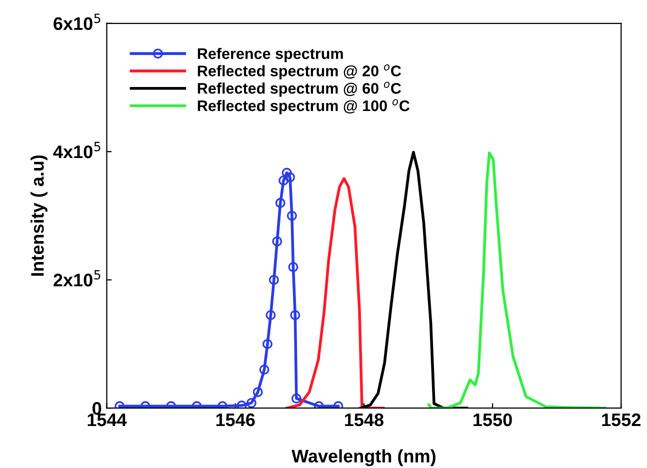 This screenshot has height=468, width=647. I want to click on y-tick-label: 0, so click(97, 408).